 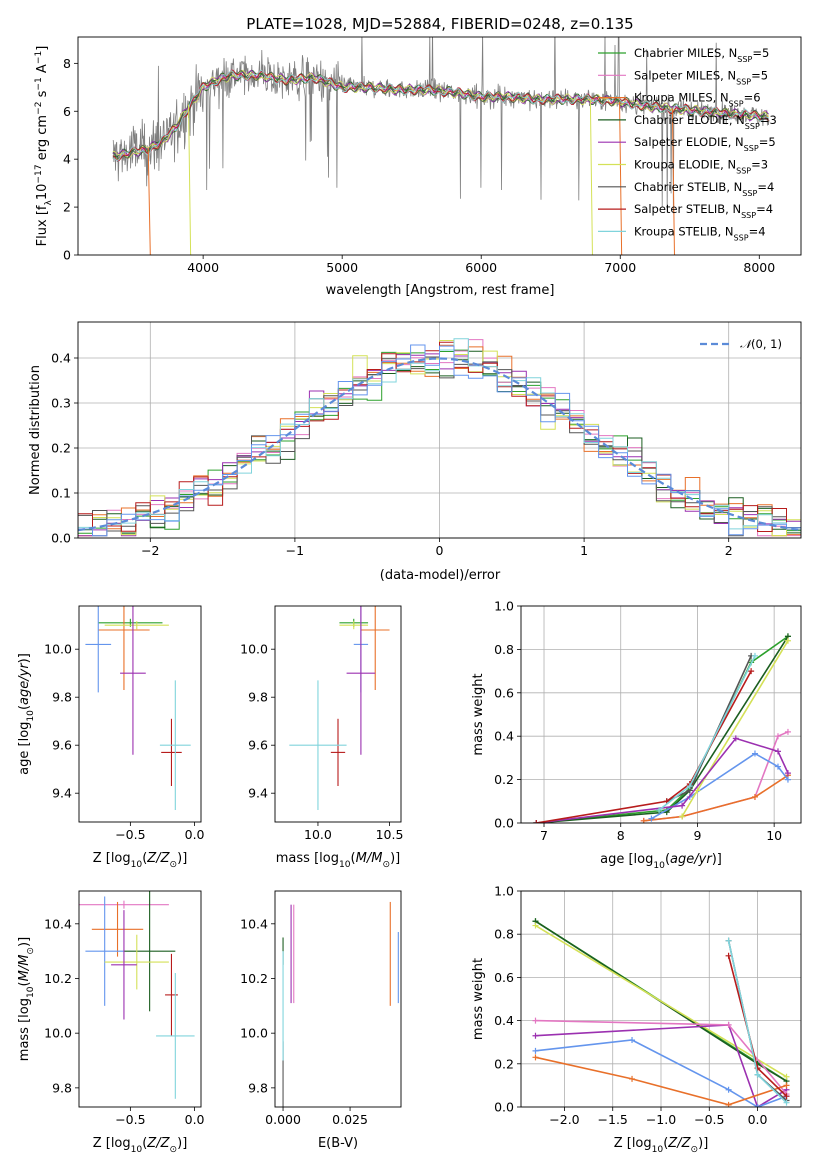 What do you see at coordinates (613, 1119) in the screenshot?
I see `x-tick-label: −1.5` at bounding box center [613, 1119].